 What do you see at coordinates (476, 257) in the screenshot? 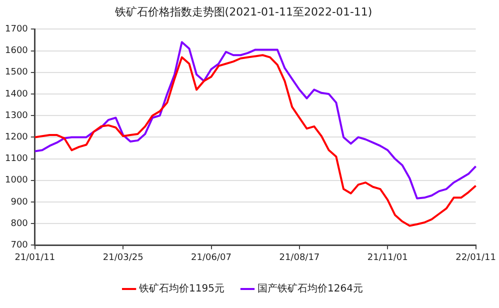
I see `x-tick-label: 22/01/11` at bounding box center [476, 257].